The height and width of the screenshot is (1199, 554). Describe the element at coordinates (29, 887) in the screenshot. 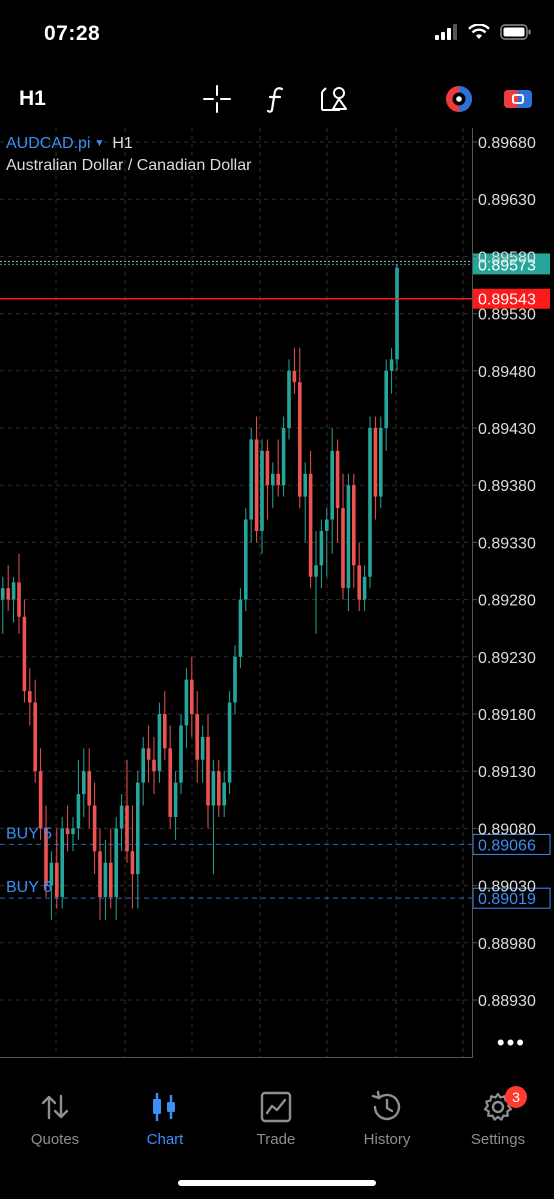

I see `order-label: BUY 6` at that location.